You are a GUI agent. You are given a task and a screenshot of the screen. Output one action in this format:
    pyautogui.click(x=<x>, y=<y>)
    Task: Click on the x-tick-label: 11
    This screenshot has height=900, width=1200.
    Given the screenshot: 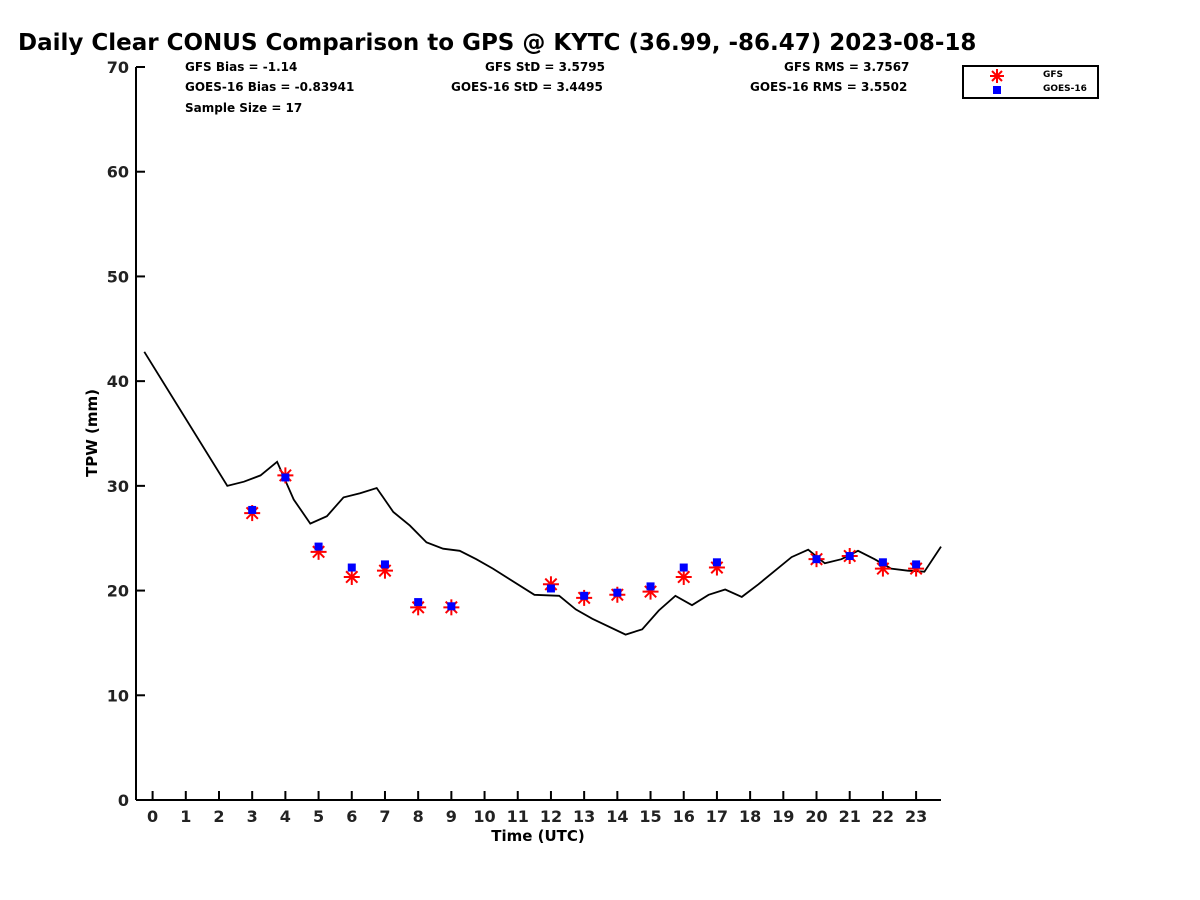 What is the action you would take?
    pyautogui.click(x=518, y=816)
    